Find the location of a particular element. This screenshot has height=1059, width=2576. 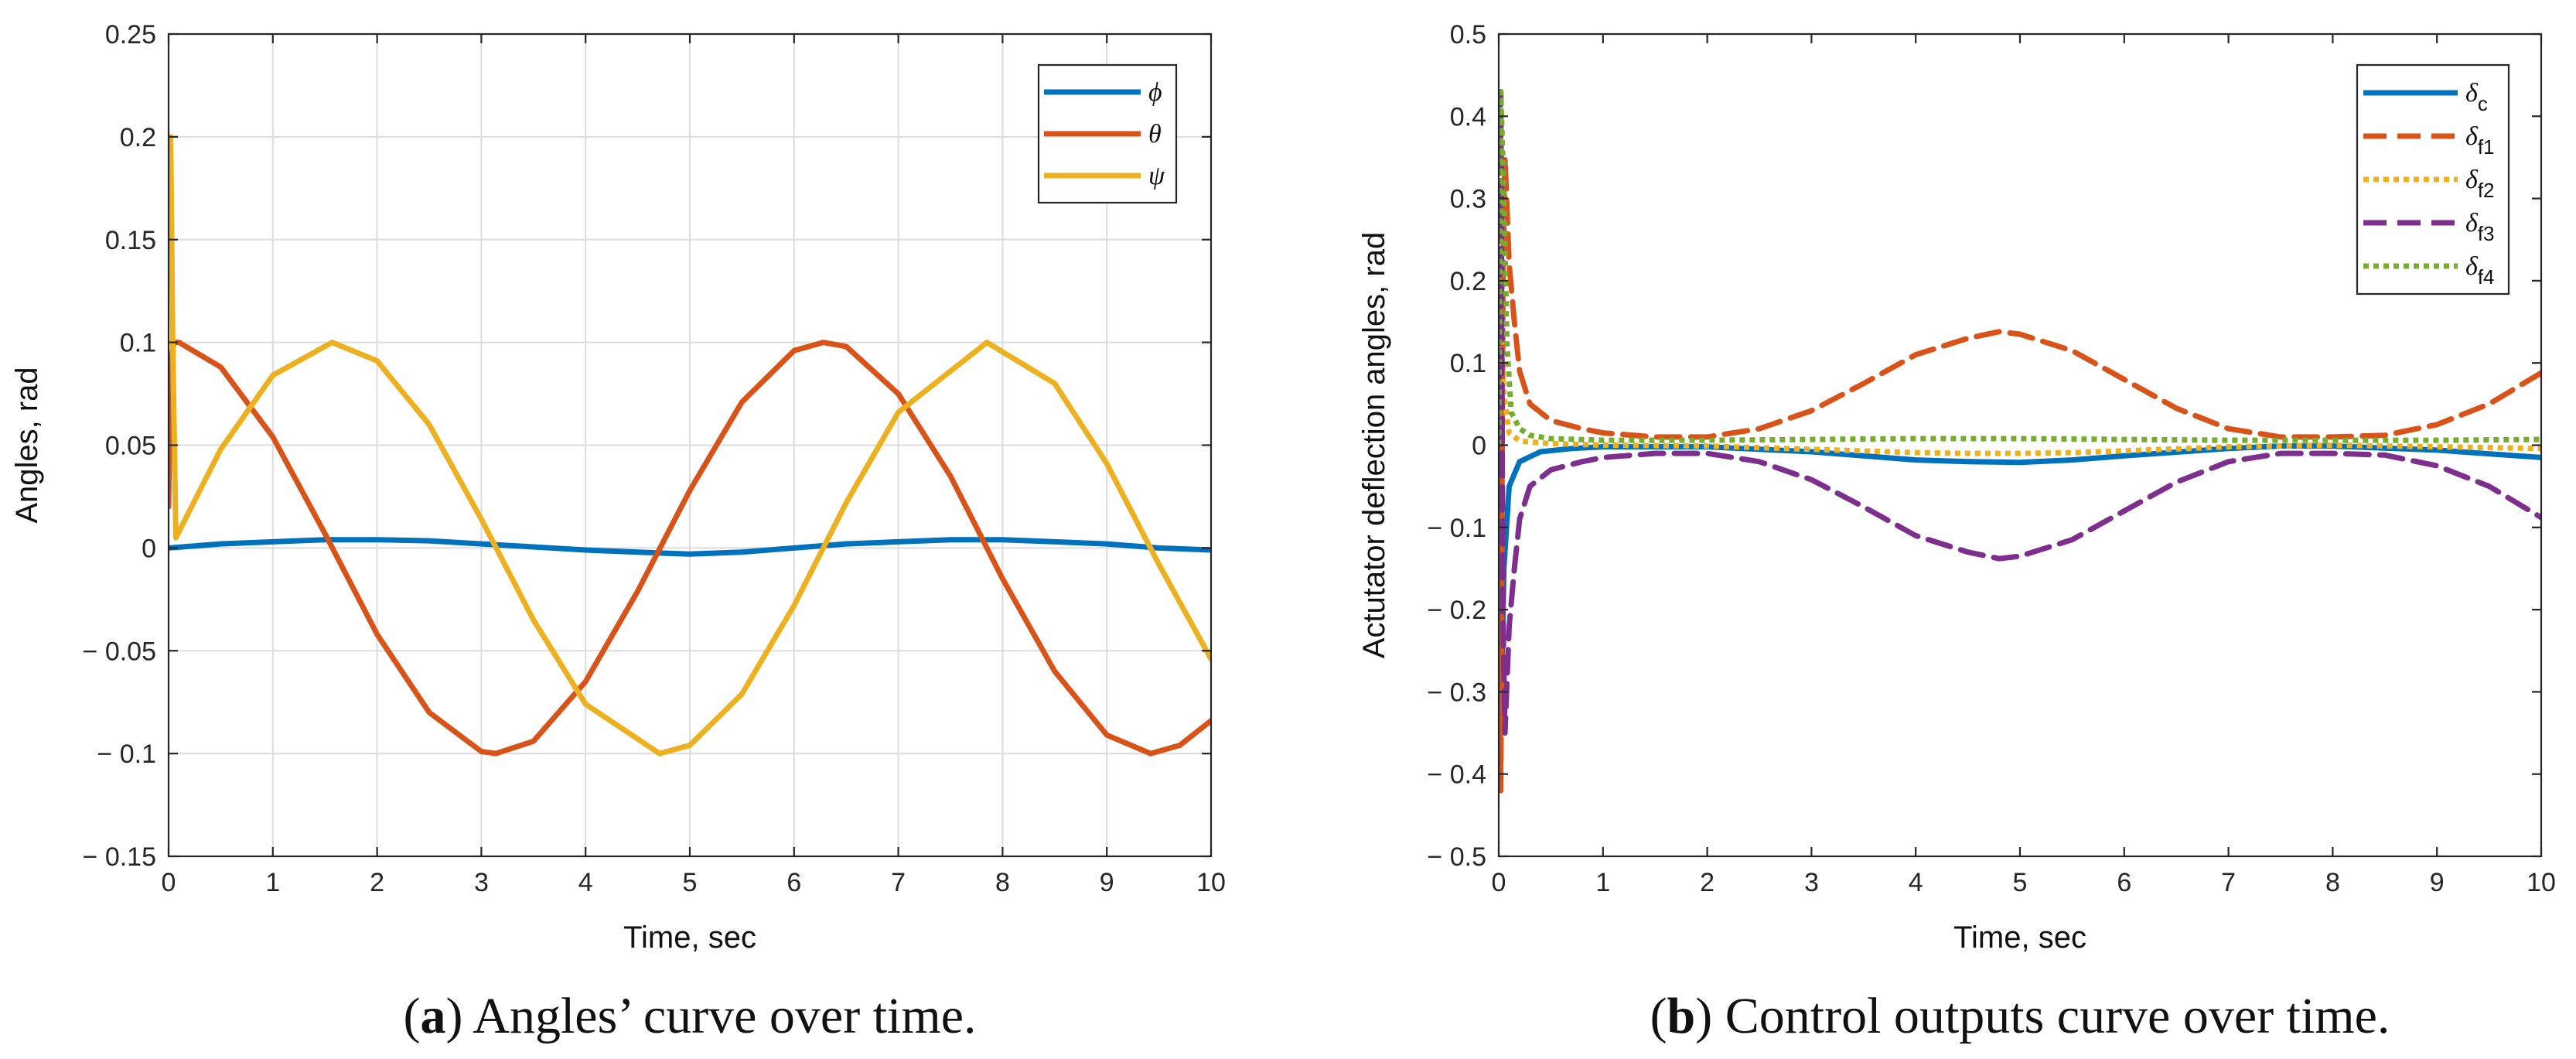

y-tick-label: 0.05 is located at coordinates (130, 446).